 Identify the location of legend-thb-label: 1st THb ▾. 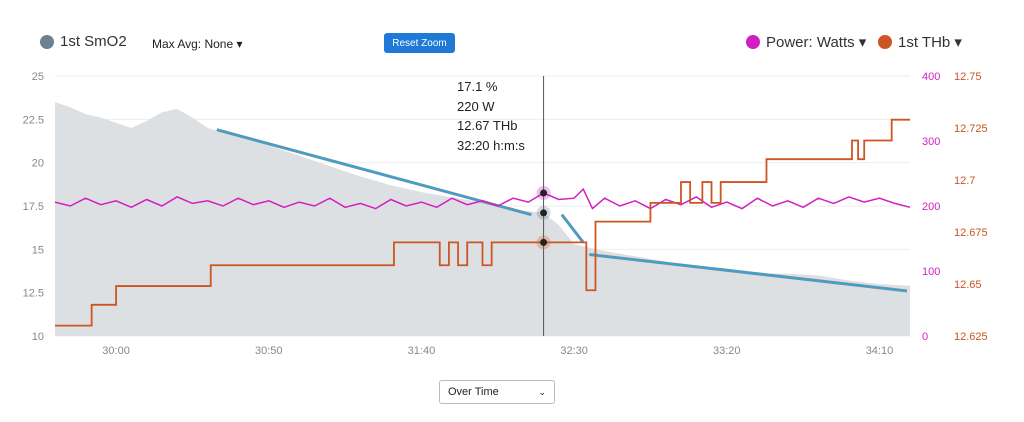
(930, 42).